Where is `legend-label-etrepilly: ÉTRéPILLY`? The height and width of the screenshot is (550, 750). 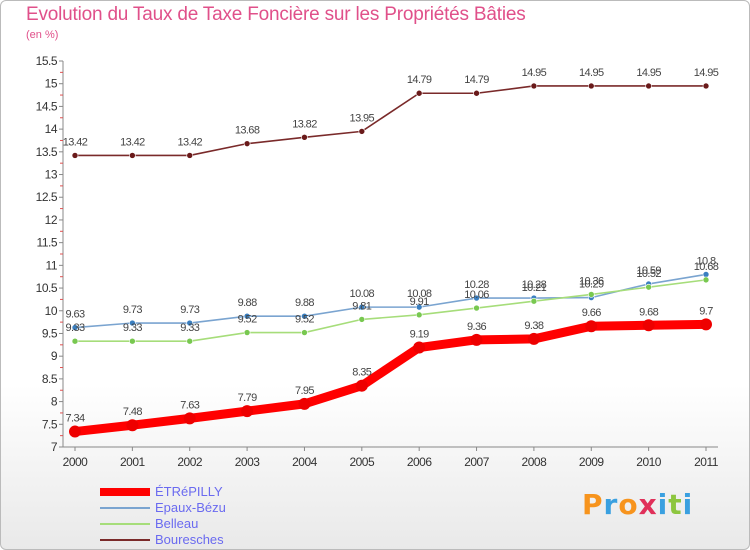
legend-label-etrepilly: ÉTRéPILLY is located at coordinates (189, 491).